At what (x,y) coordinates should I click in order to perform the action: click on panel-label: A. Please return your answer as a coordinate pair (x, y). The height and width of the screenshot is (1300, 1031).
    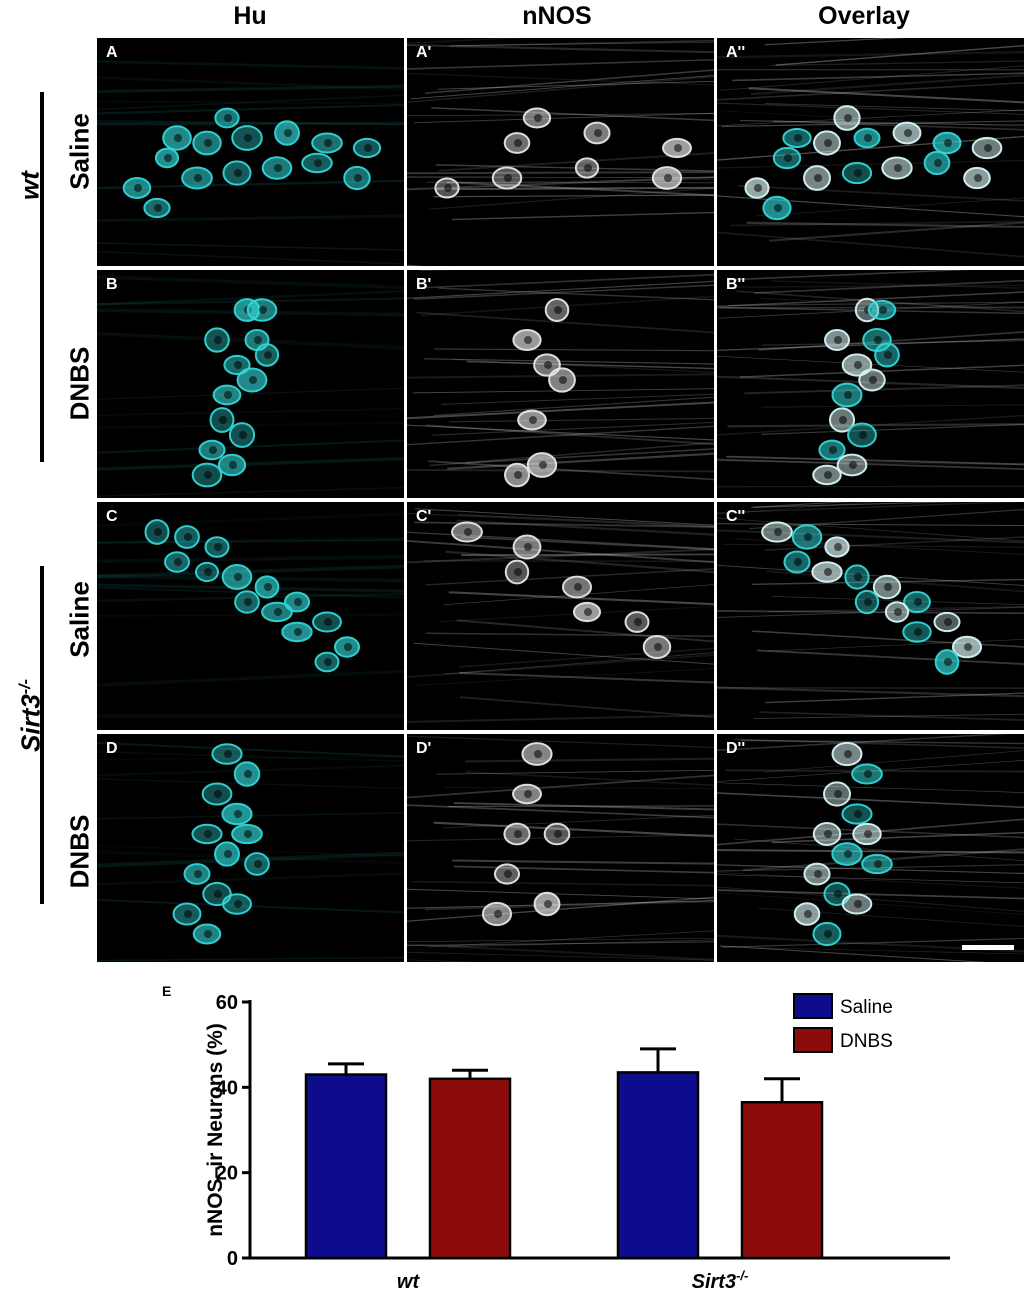
    Looking at the image, I should click on (112, 52).